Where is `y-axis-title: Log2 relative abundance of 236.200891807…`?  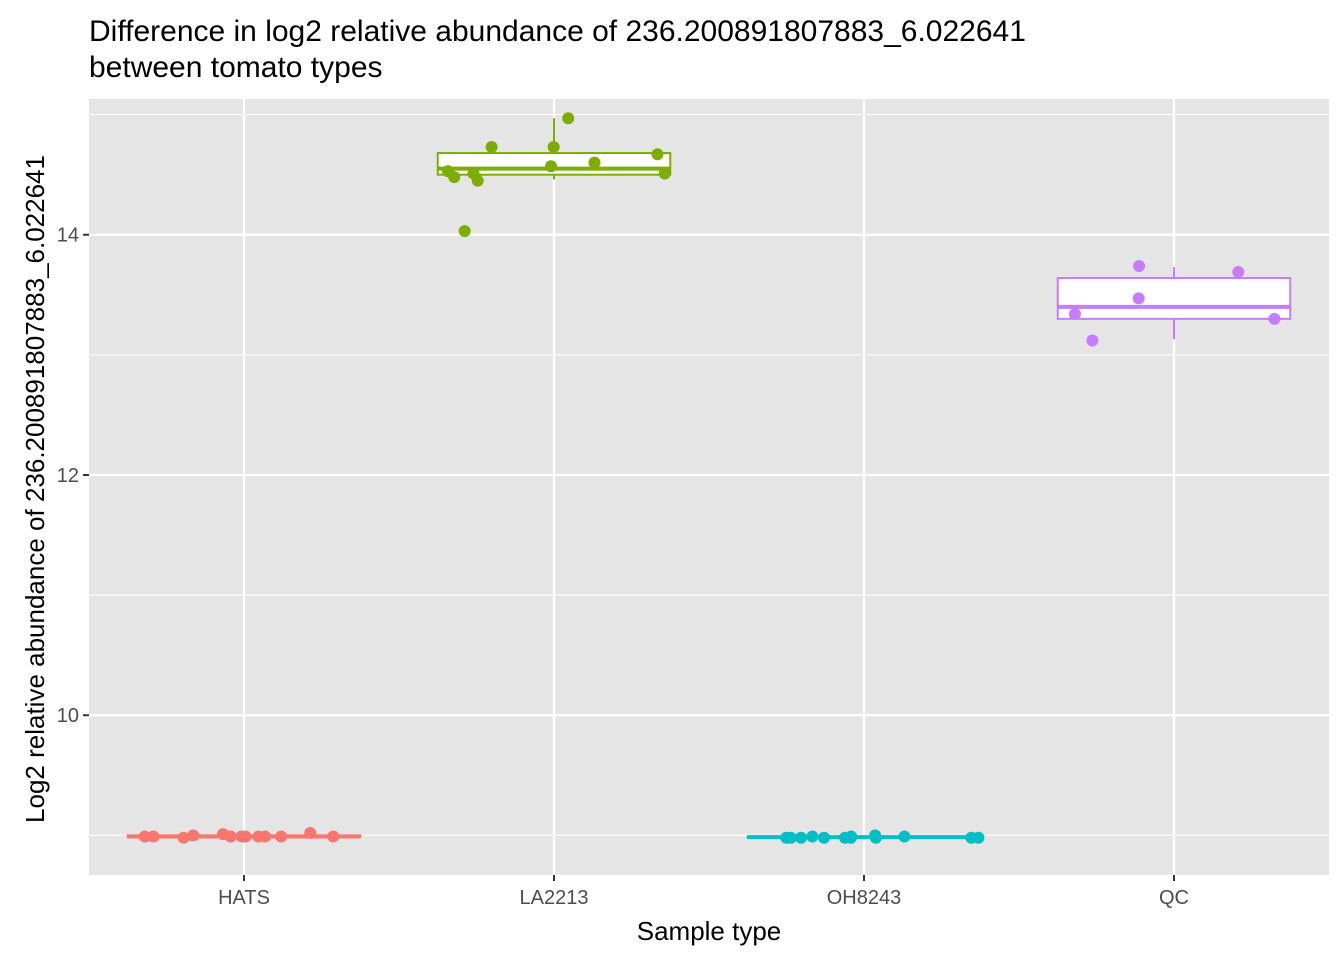
y-axis-title: Log2 relative abundance of 236.200891807… is located at coordinates (35, 489).